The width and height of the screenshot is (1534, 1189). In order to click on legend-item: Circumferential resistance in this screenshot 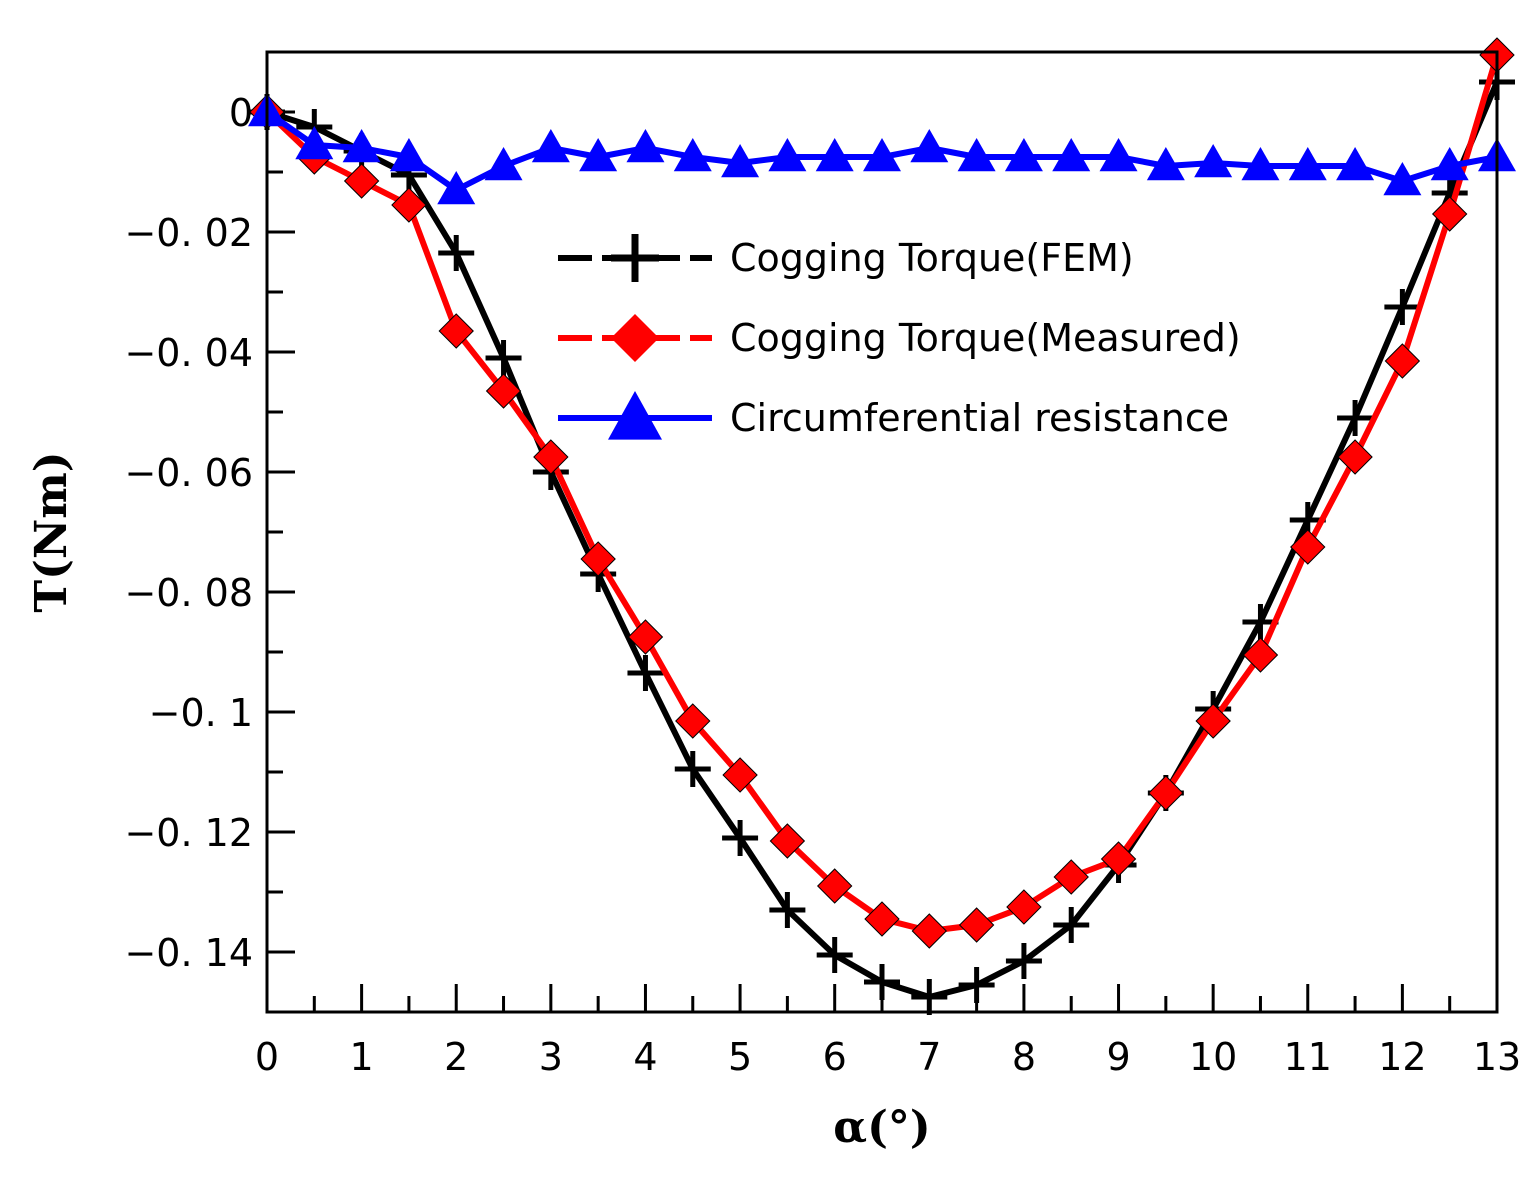, I will do `click(893, 415)`.